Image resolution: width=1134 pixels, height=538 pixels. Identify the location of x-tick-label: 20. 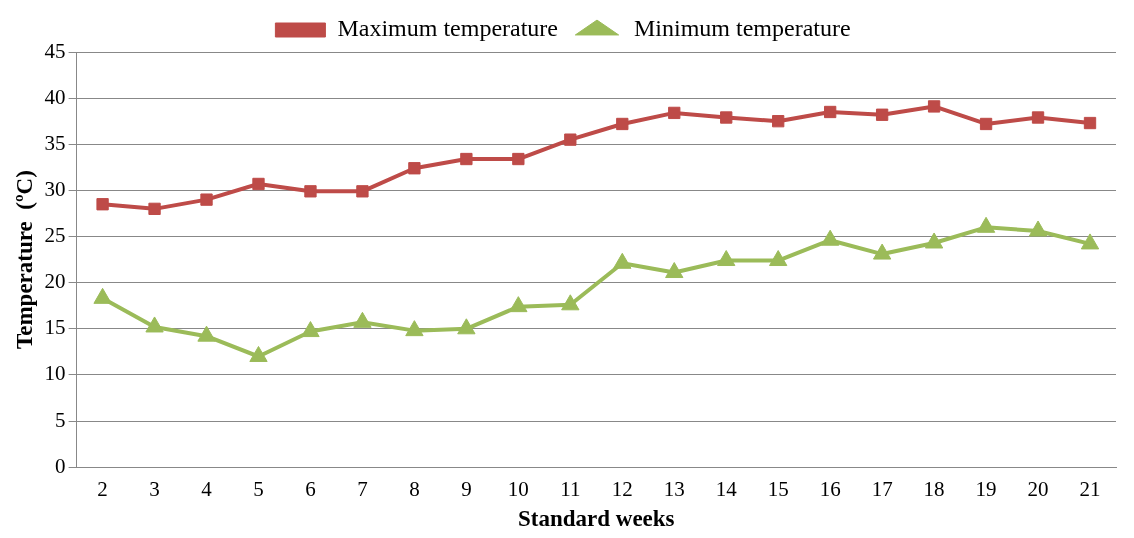
(1038, 489).